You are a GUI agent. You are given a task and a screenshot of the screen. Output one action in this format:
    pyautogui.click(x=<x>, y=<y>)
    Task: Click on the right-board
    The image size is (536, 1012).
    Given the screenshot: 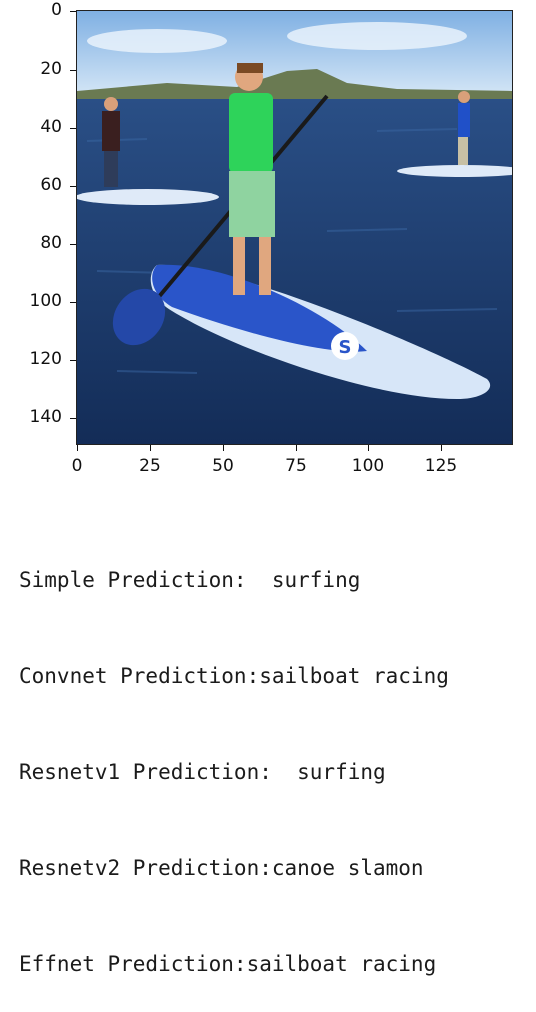 What is the action you would take?
    pyautogui.click(x=454, y=171)
    